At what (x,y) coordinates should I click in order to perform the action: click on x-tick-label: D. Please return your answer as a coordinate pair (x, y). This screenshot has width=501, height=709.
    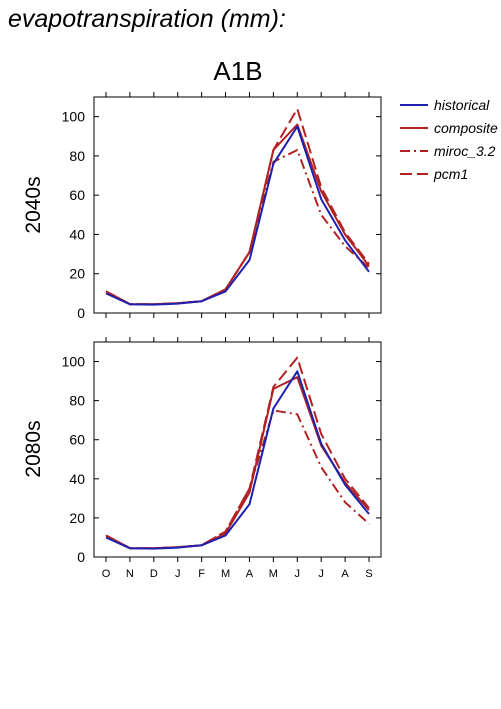
    Looking at the image, I should click on (154, 574).